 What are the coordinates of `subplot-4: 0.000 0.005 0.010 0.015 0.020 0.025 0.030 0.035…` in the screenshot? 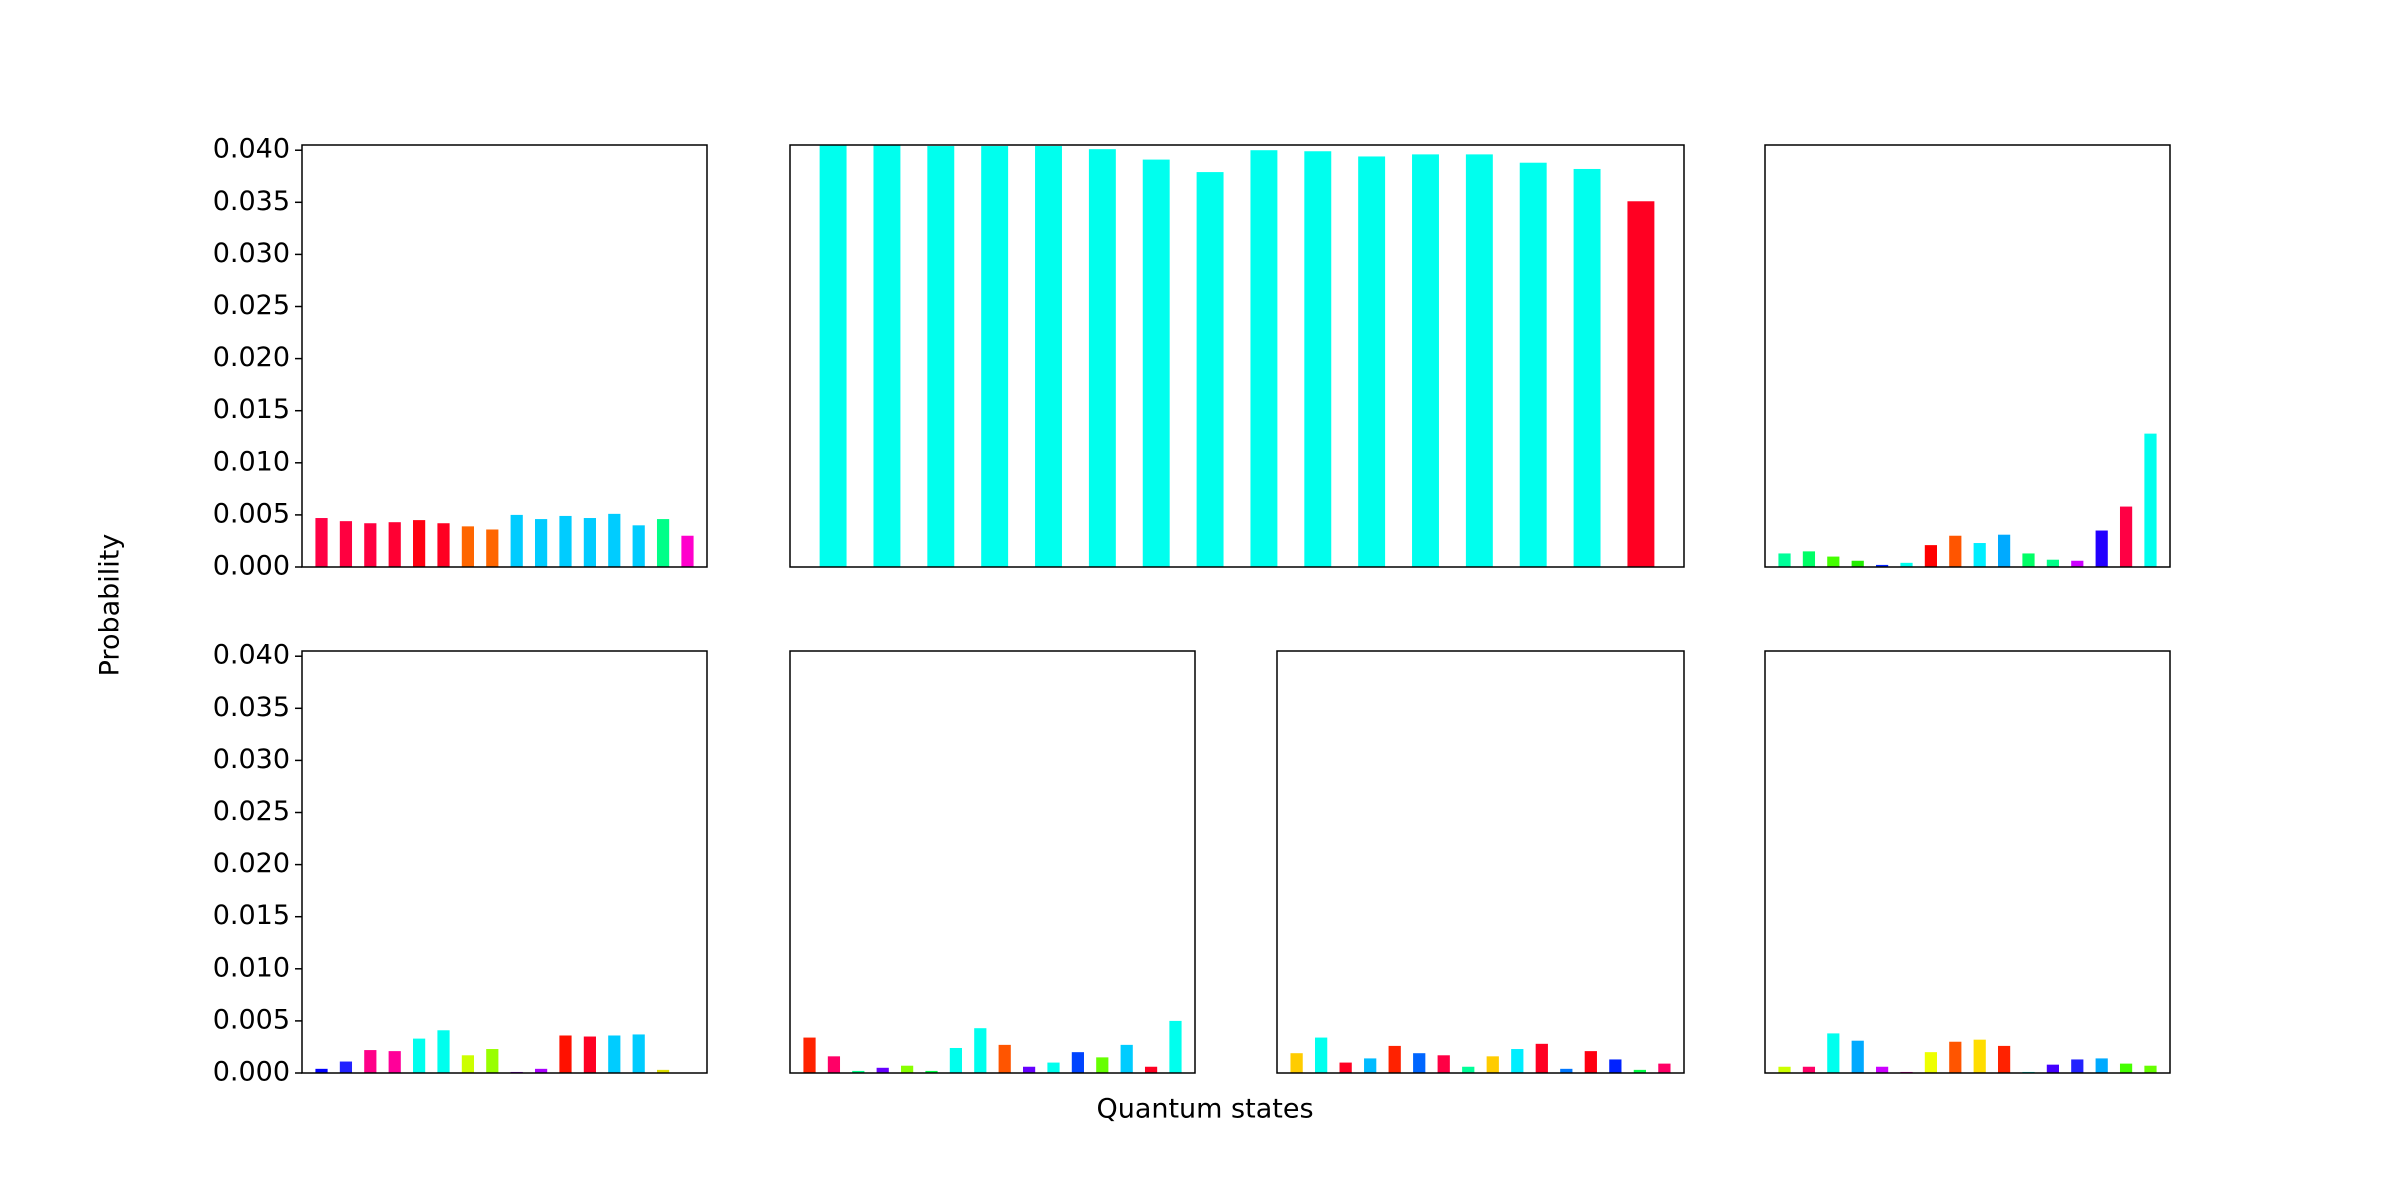 It's located at (460, 864).